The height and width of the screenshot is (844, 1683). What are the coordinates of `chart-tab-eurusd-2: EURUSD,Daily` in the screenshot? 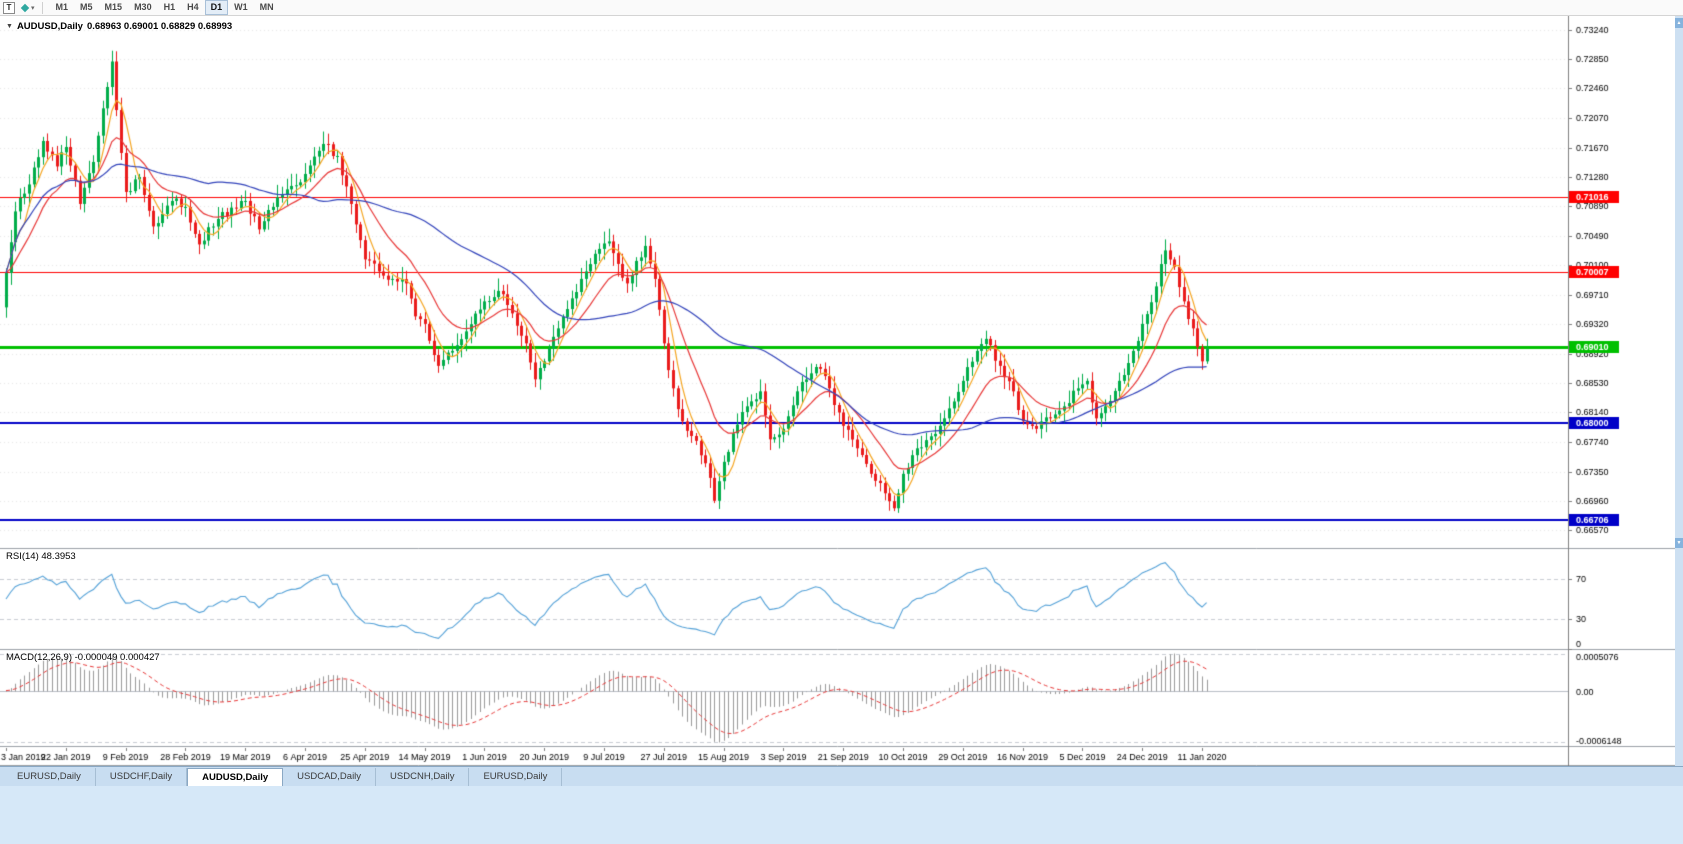 It's located at (516, 777).